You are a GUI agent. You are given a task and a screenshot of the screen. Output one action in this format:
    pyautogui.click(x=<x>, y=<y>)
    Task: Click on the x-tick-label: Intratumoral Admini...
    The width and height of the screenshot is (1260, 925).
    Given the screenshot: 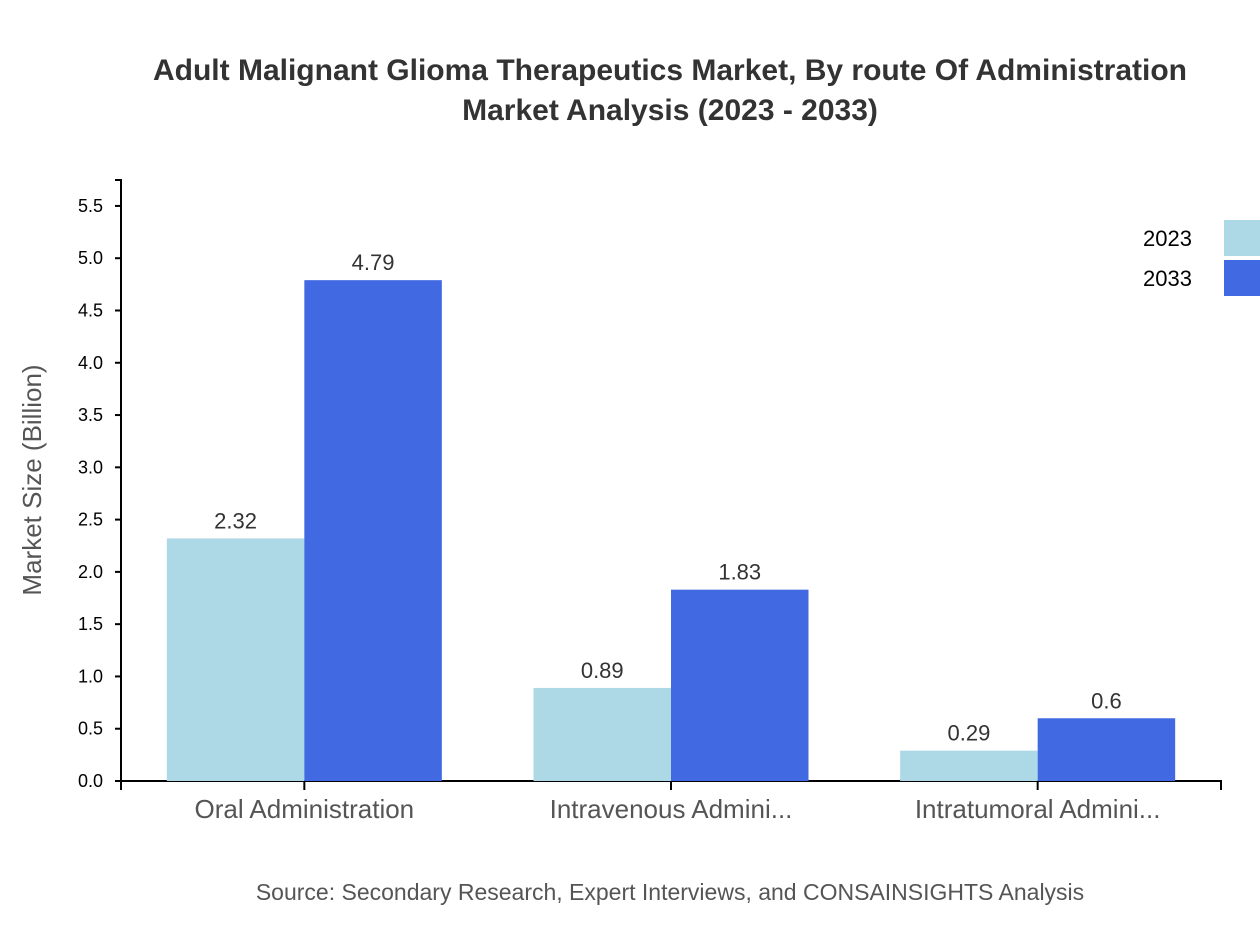 What is the action you would take?
    pyautogui.click(x=1038, y=809)
    